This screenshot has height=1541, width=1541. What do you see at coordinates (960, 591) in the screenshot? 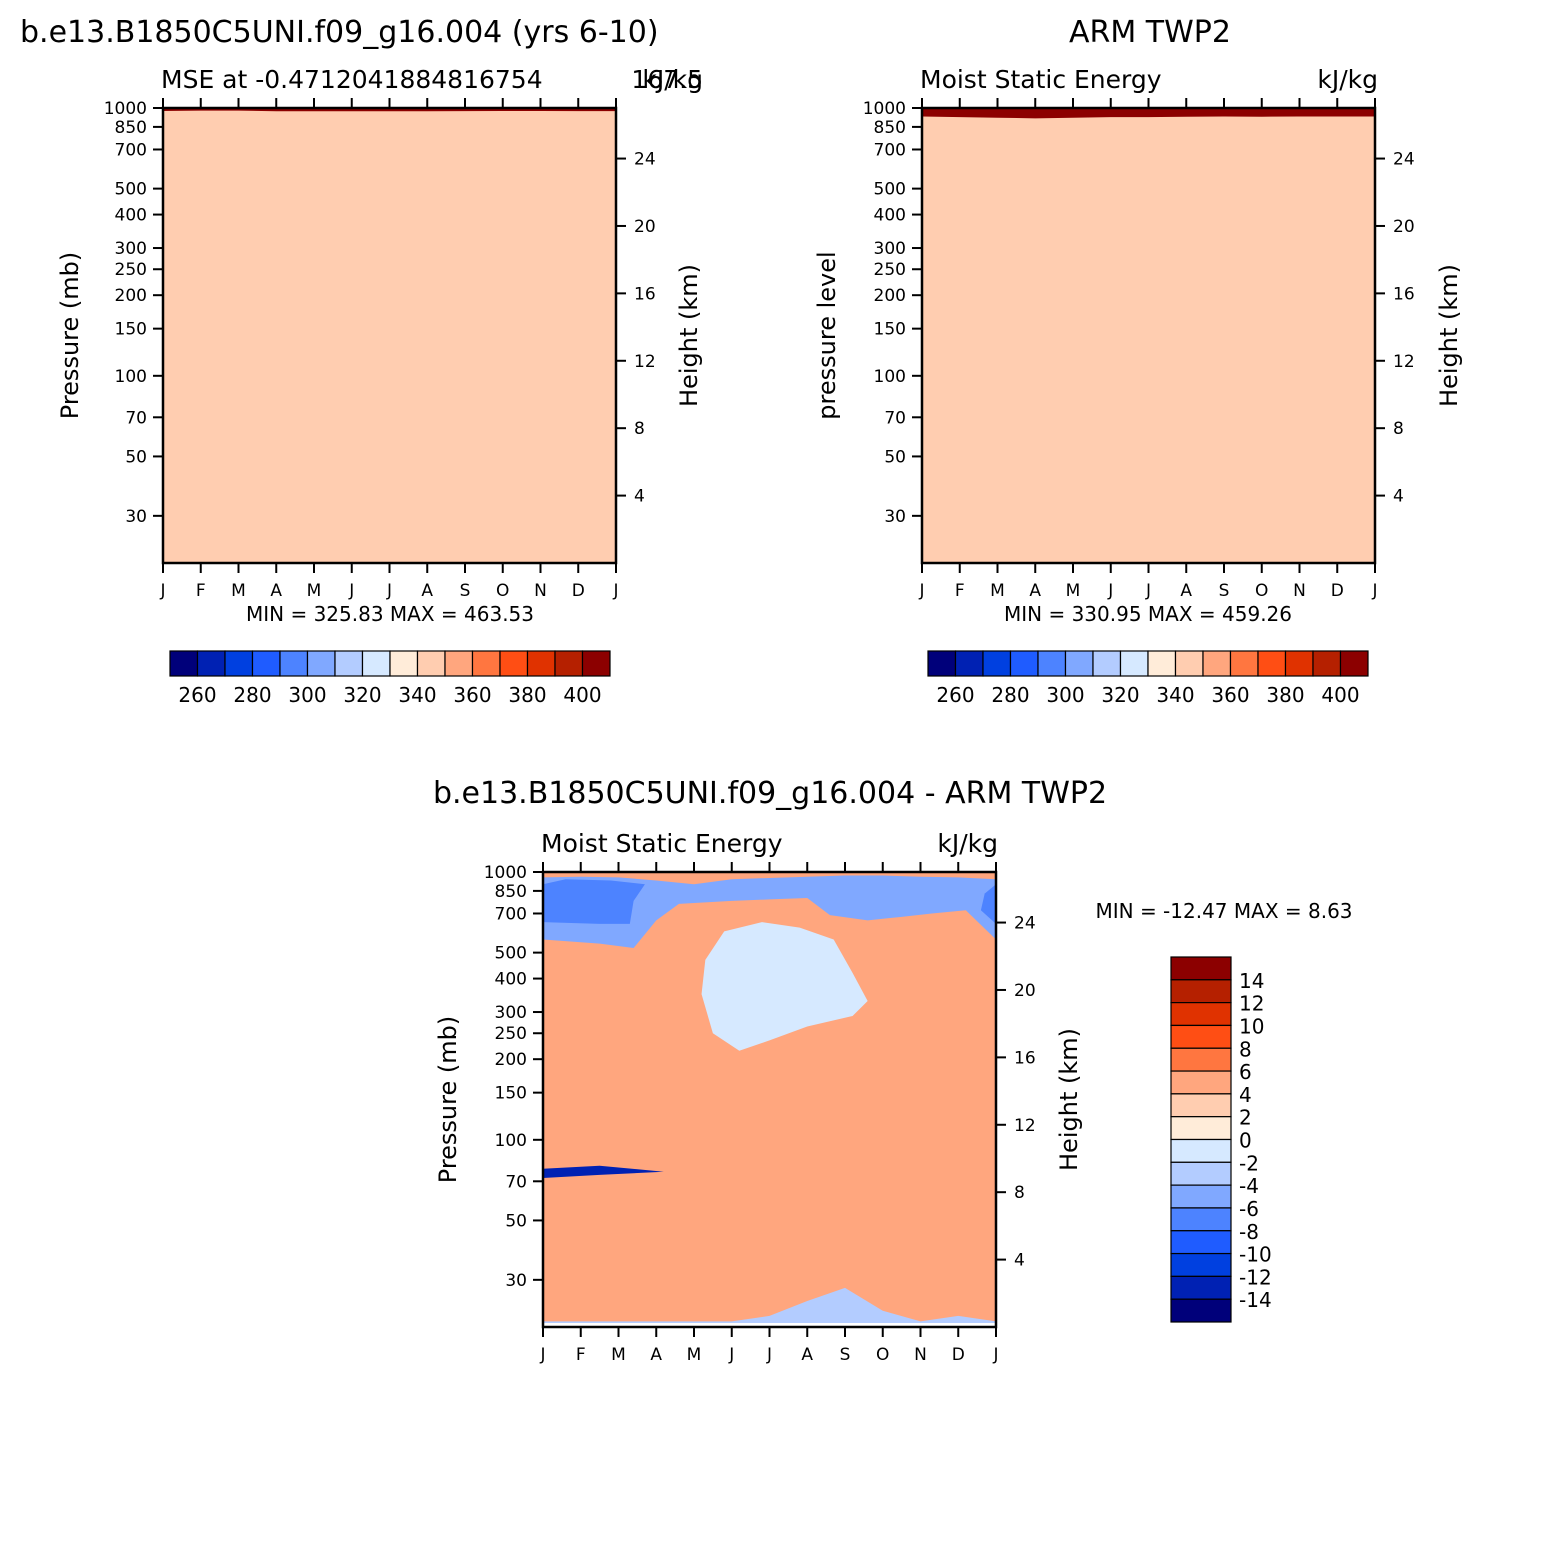
I see `x-tick-label: F` at bounding box center [960, 591].